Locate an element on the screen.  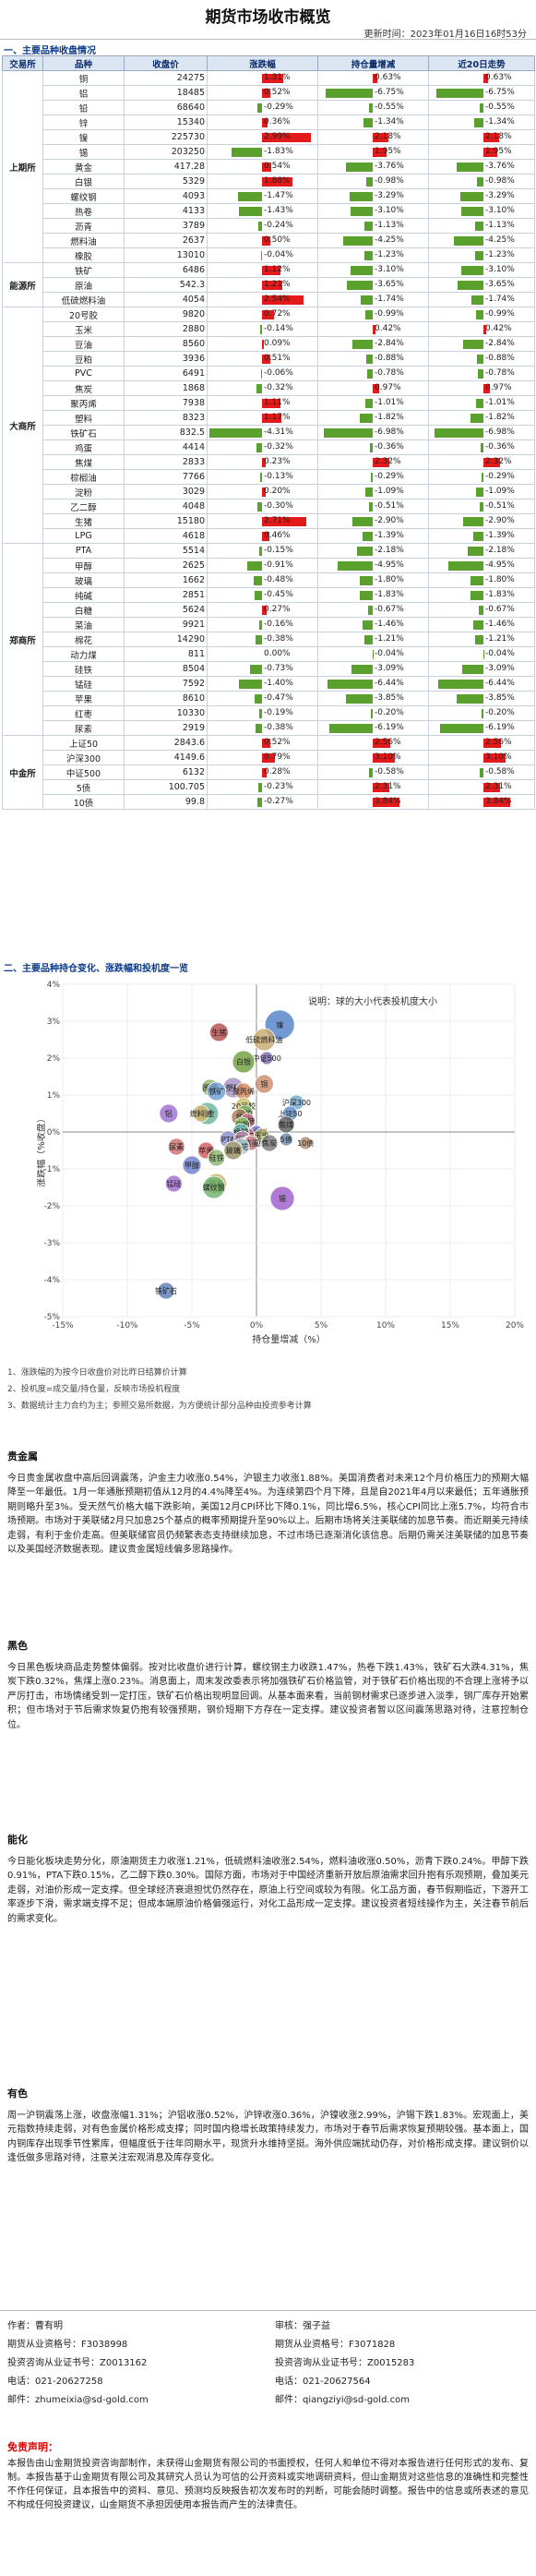
x-tick-label: -15% is located at coordinates (63, 1325).